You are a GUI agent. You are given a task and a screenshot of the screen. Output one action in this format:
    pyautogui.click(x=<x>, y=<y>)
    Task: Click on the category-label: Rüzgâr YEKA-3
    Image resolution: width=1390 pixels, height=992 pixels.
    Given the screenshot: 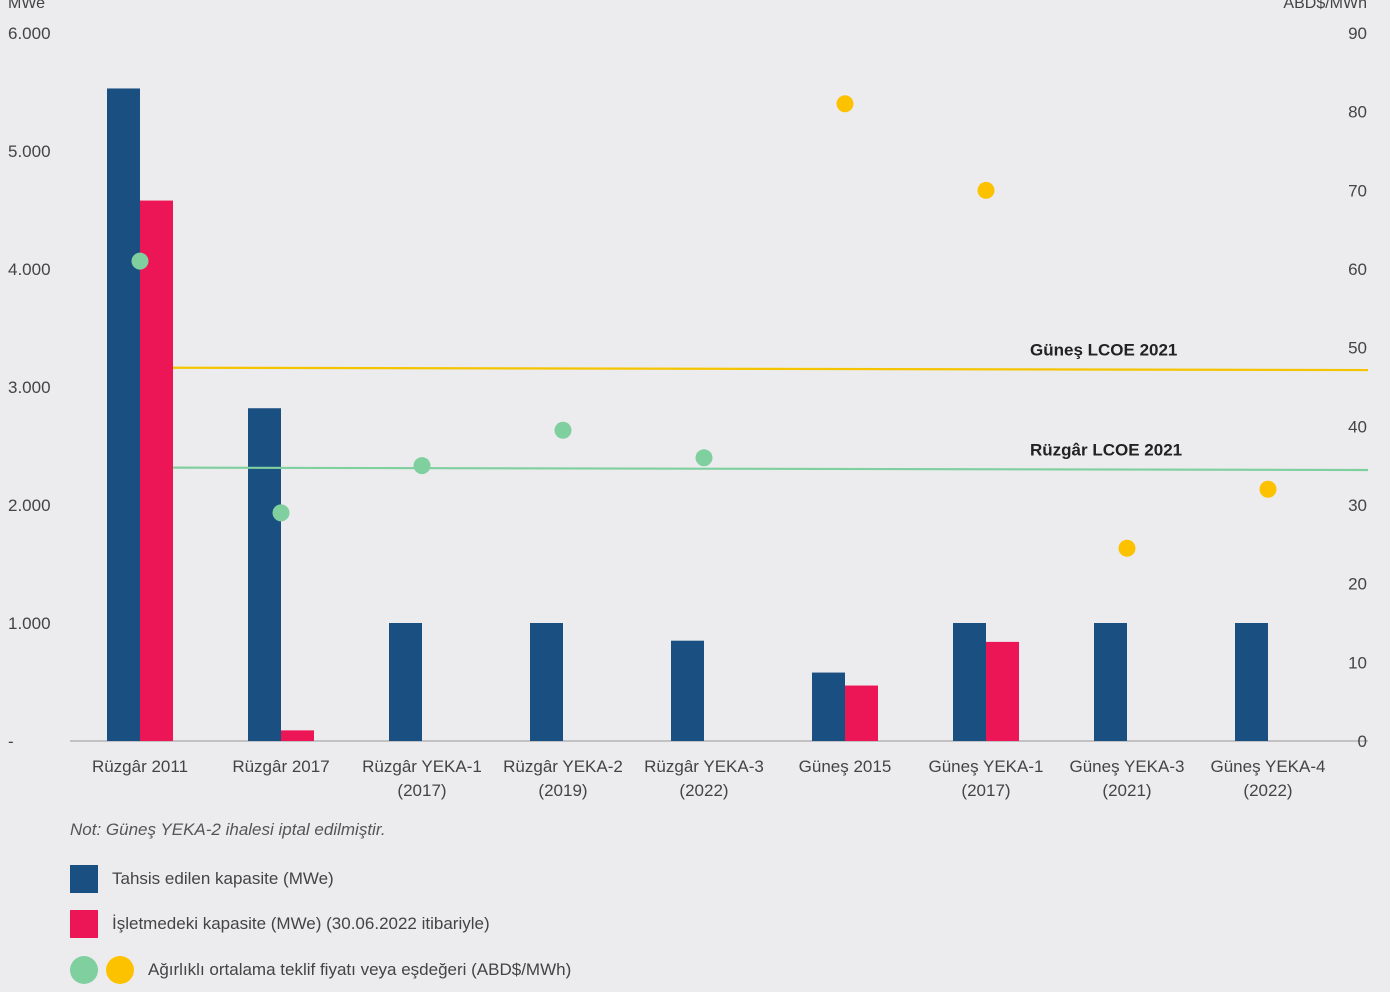 What is the action you would take?
    pyautogui.click(x=704, y=766)
    